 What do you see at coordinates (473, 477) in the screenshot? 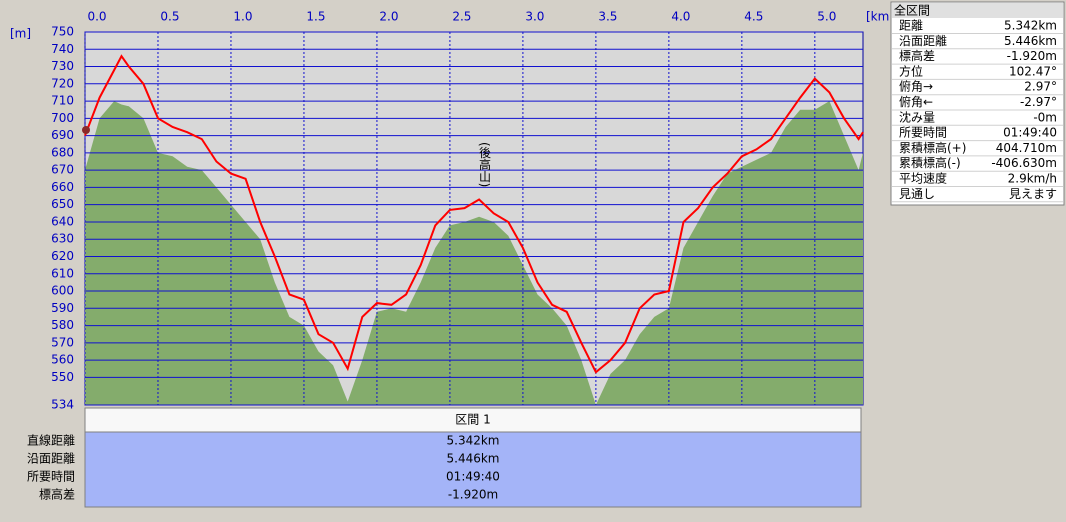
I see `segment-value: 01:49:40` at bounding box center [473, 477].